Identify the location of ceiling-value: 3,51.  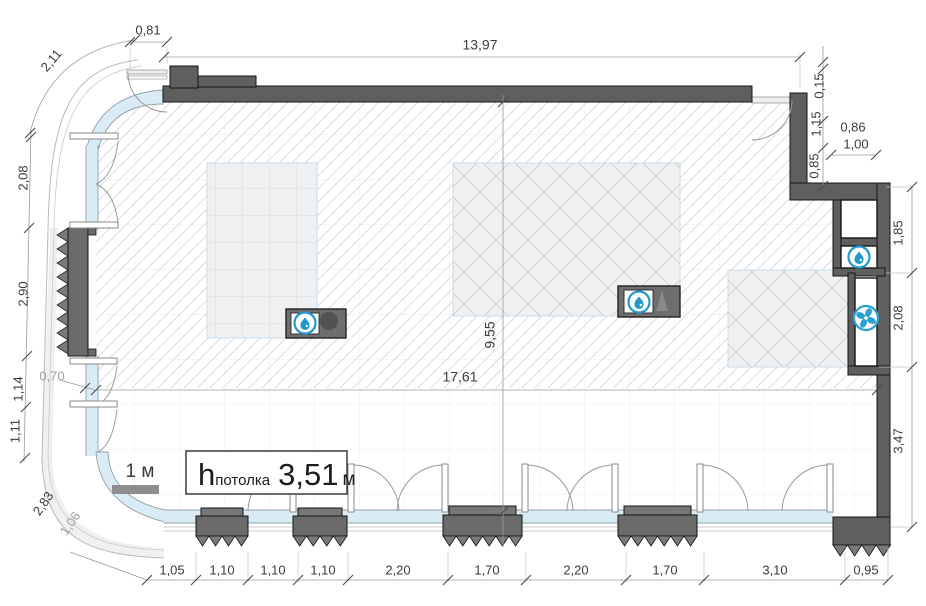
(308, 474).